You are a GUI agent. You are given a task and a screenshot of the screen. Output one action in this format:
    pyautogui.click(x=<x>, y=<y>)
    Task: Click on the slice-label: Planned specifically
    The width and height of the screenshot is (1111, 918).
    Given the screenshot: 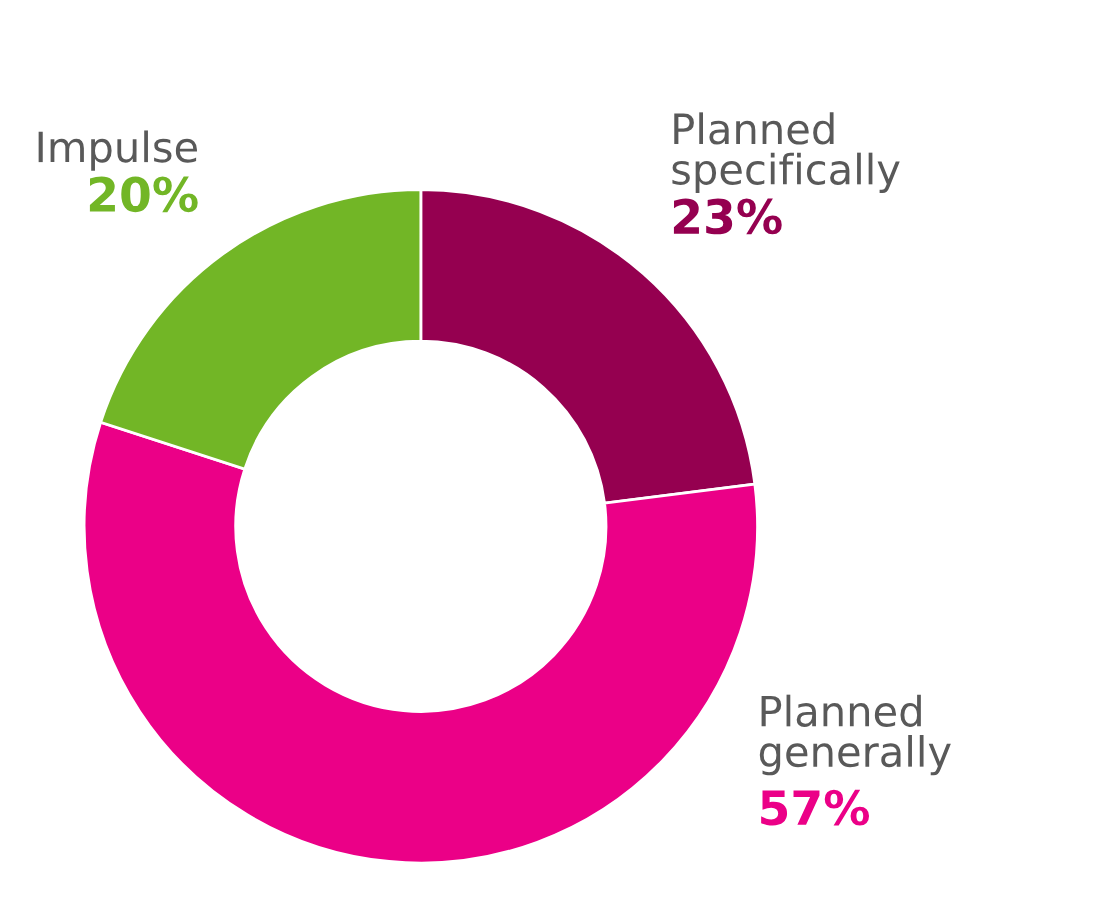 What is the action you would take?
    pyautogui.click(x=786, y=152)
    